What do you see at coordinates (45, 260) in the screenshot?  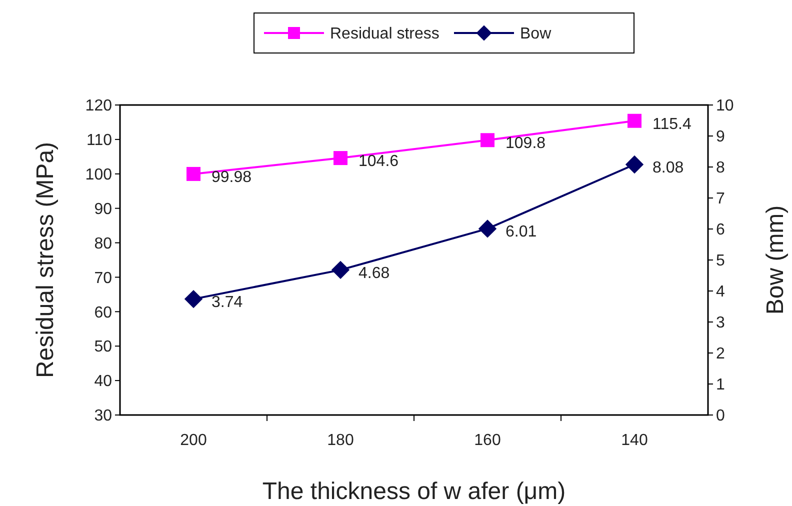 I see `y-axis-title: Residual stress (MPa)` at bounding box center [45, 260].